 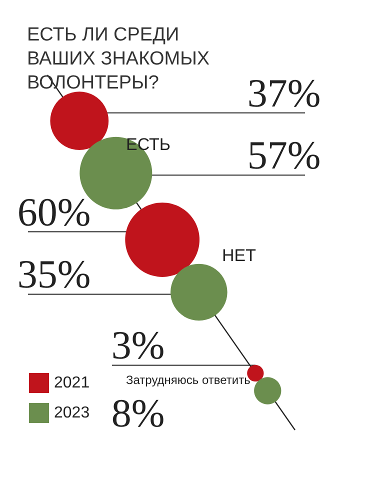 What do you see at coordinates (188, 380) in the screenshot?
I see `category-label: Затрудняюсь ответить` at bounding box center [188, 380].